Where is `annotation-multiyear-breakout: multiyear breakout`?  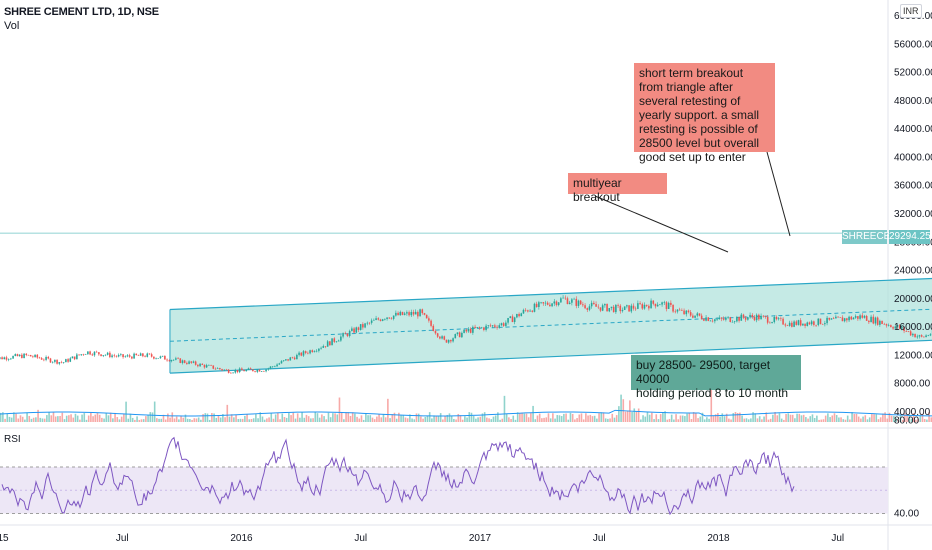
annotation-multiyear-breakout: multiyear breakout is located at coordinates (617, 188).